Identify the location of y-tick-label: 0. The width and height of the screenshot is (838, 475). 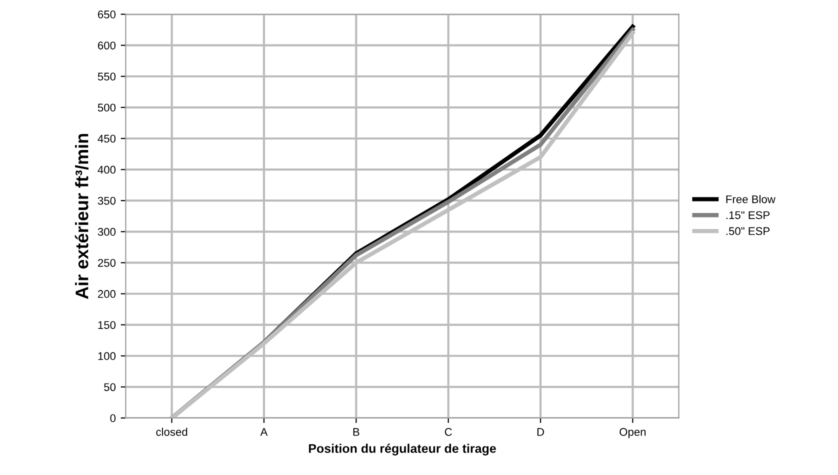
(113, 418).